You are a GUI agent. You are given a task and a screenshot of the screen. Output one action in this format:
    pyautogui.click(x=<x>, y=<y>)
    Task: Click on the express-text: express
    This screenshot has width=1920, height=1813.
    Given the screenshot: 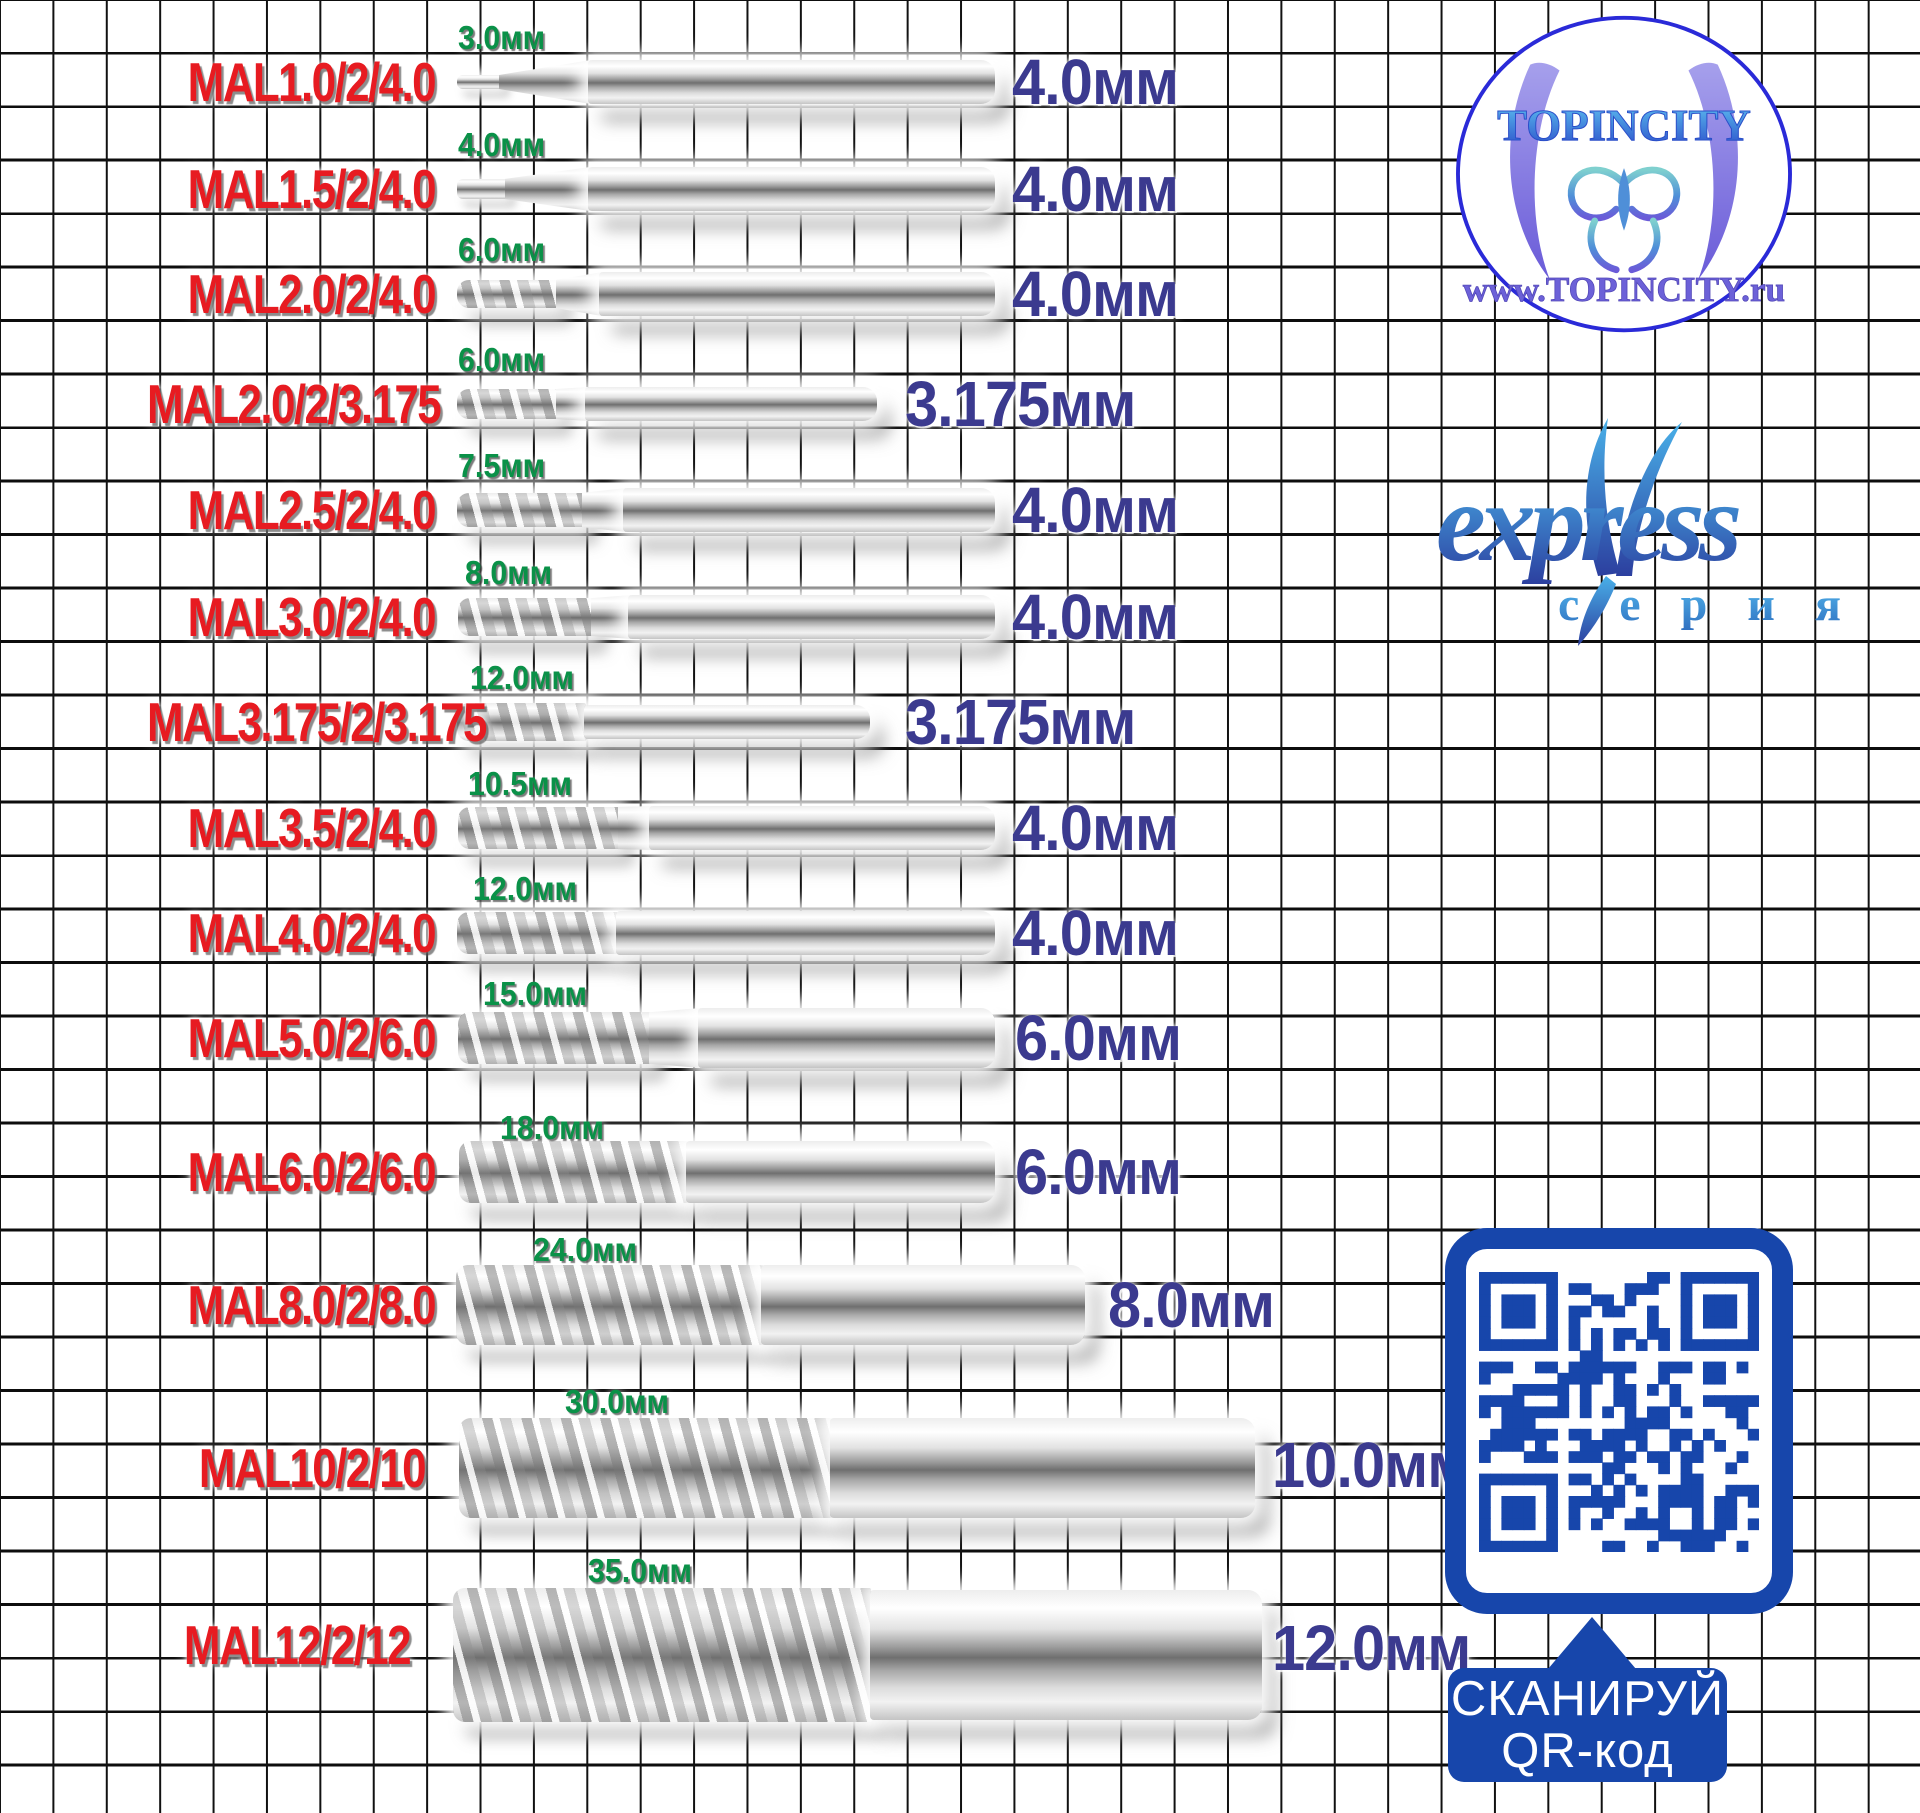 What is the action you would take?
    pyautogui.click(x=1588, y=523)
    